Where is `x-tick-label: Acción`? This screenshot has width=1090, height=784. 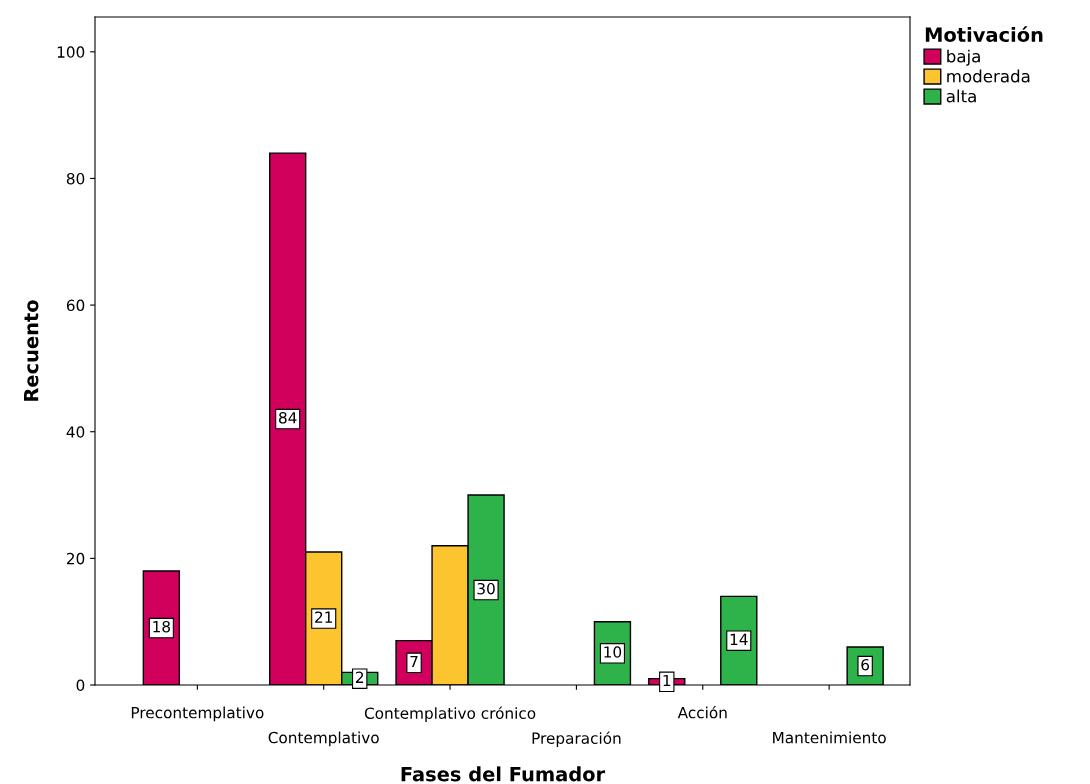 x-tick-label: Acción is located at coordinates (702, 712).